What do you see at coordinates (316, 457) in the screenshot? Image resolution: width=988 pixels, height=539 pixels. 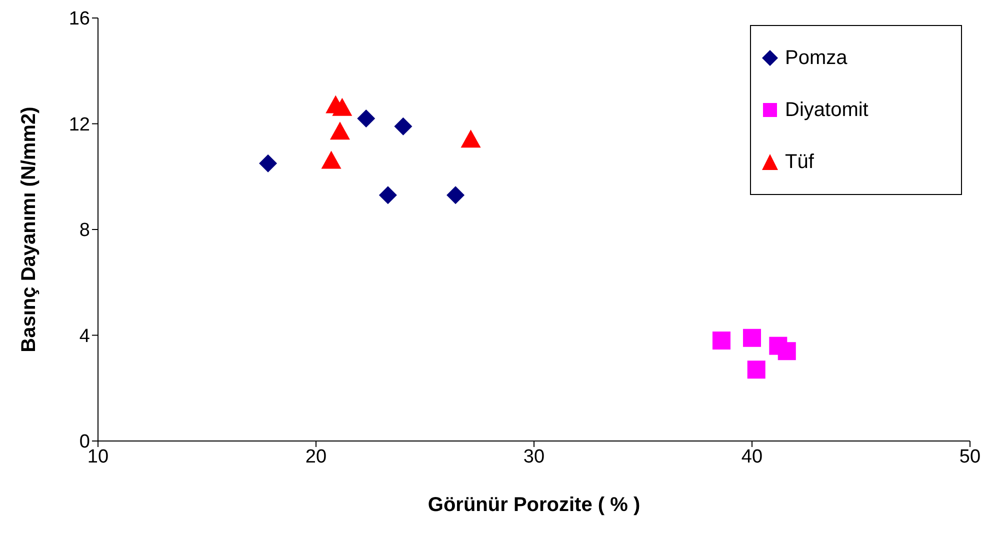 I see `x-tick-label: 20` at bounding box center [316, 457].